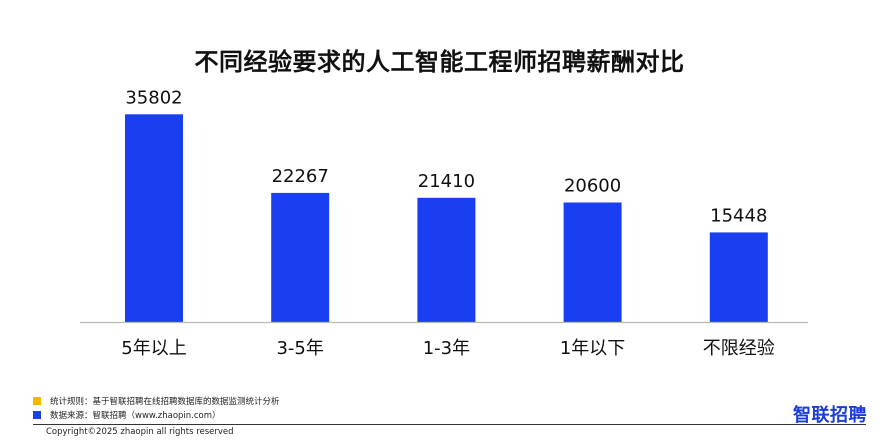 Image resolution: width=879 pixels, height=445 pixels. Describe the element at coordinates (153, 97) in the screenshot. I see `data-label-0: 35802` at that location.